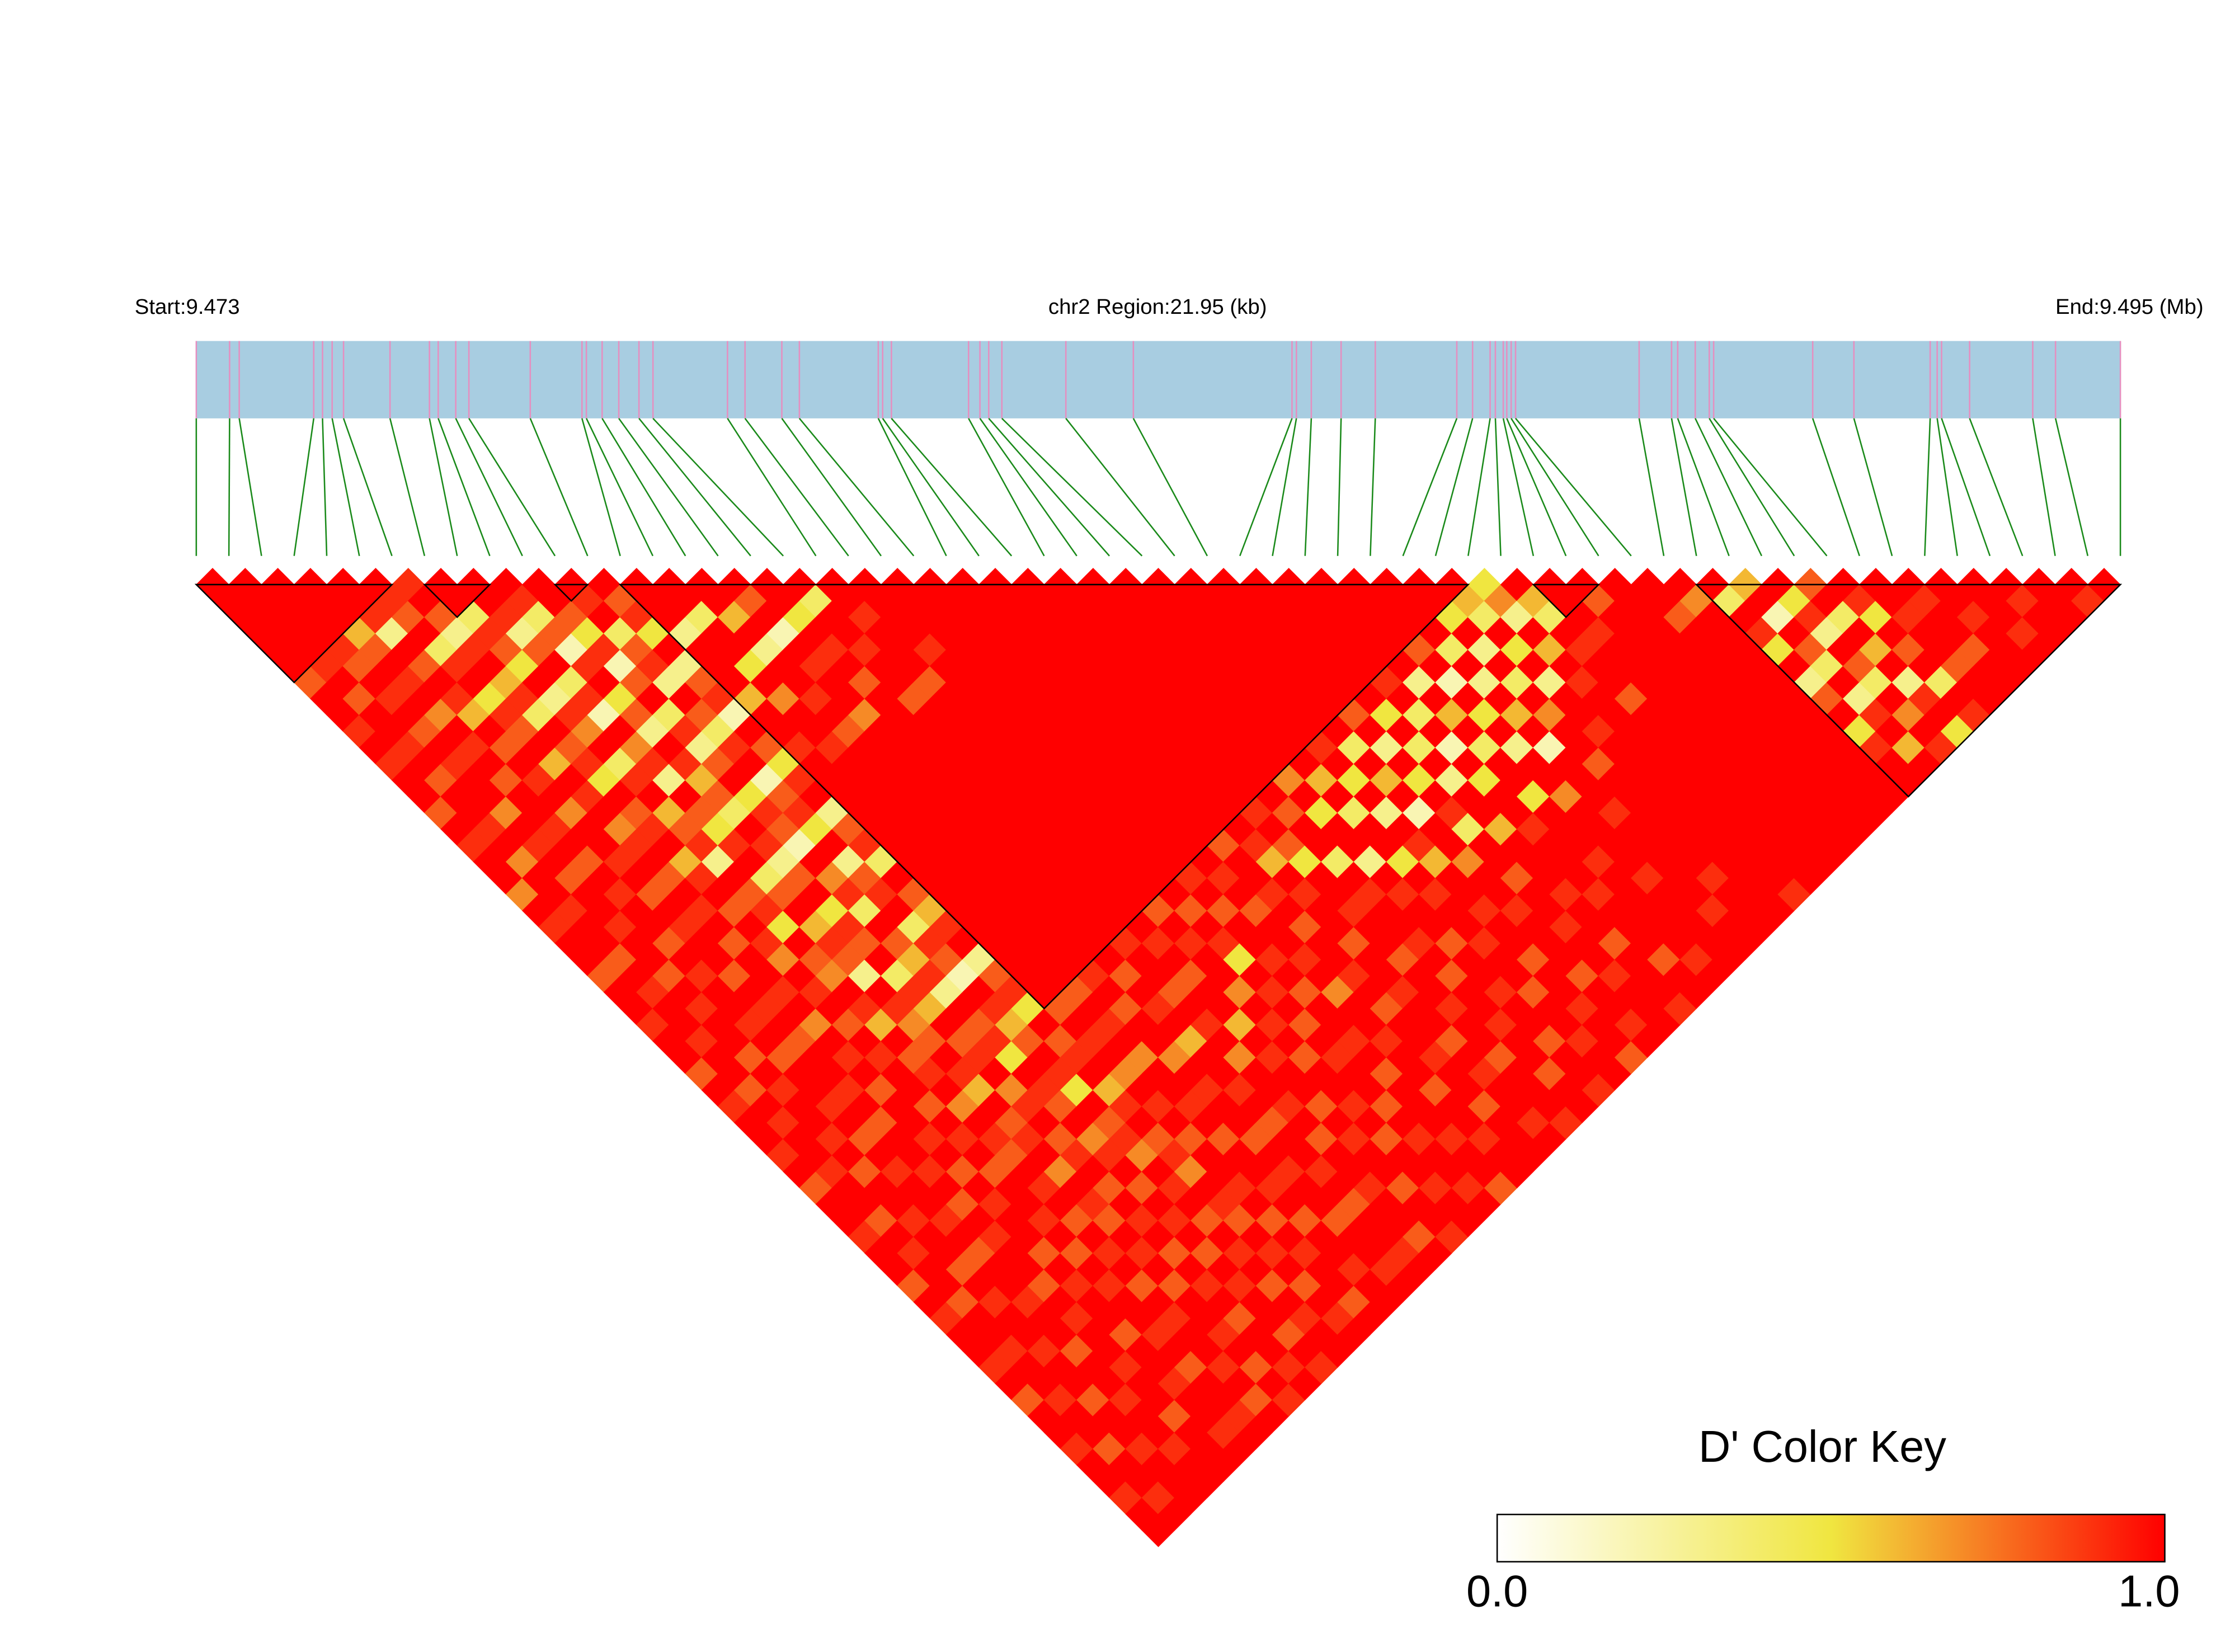 Image resolution: width=2235 pixels, height=1652 pixels. Describe the element at coordinates (1822, 1446) in the screenshot. I see `color-key-title: D' Color Key` at that location.